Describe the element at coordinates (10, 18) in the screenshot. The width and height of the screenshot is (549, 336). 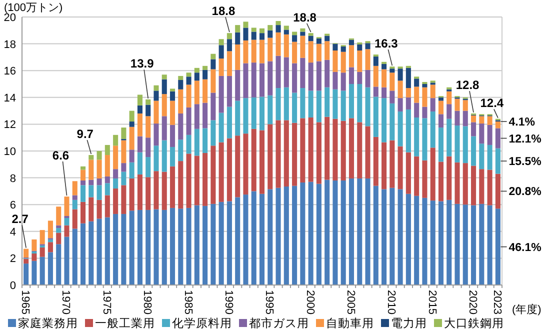
I see `y-tick-label: 20` at that location.